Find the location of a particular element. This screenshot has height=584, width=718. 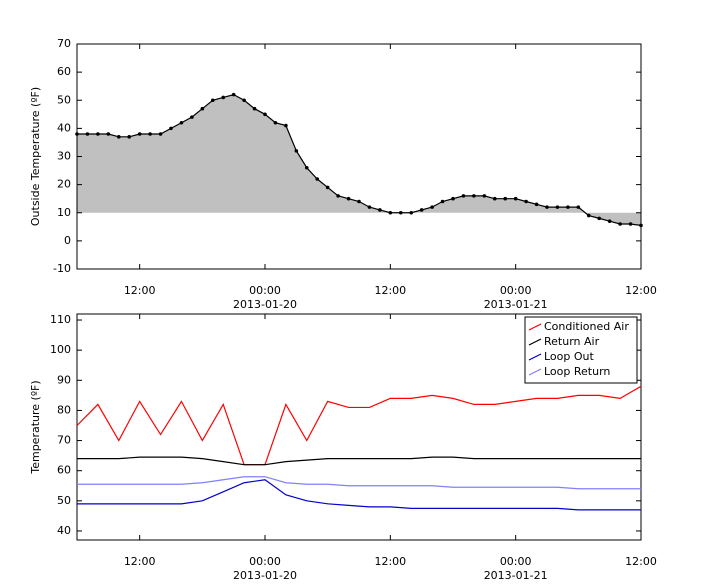

legend-label: Conditioned Air is located at coordinates (586, 326).